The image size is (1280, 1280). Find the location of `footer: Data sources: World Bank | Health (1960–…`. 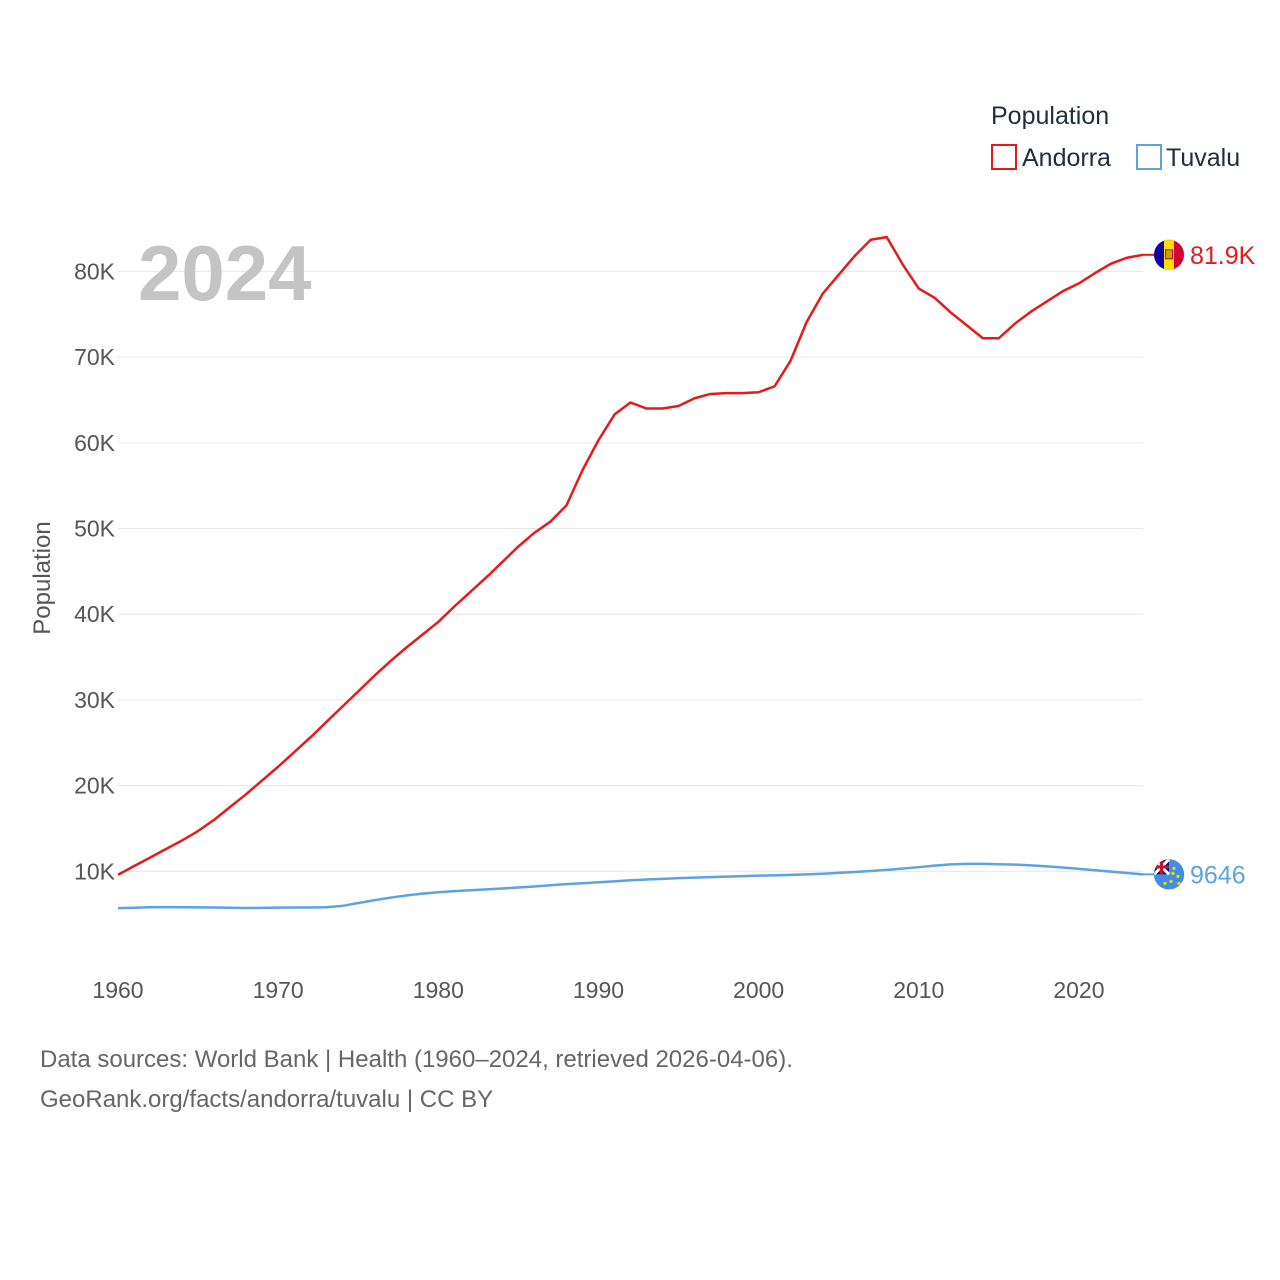

footer: Data sources: World Bank | Health (1960–… is located at coordinates (416, 1080).